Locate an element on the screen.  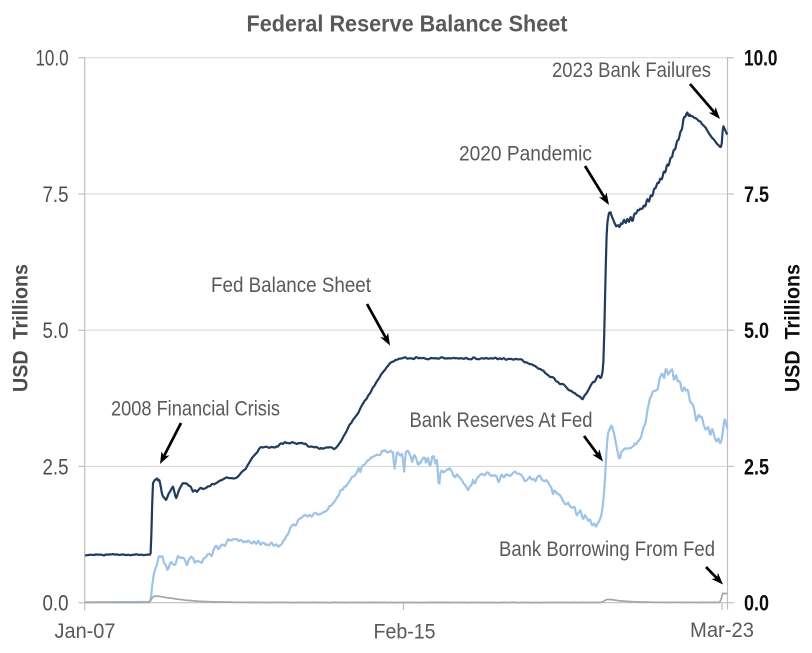
svg-text: Jan-07 is located at coordinates (85, 631).